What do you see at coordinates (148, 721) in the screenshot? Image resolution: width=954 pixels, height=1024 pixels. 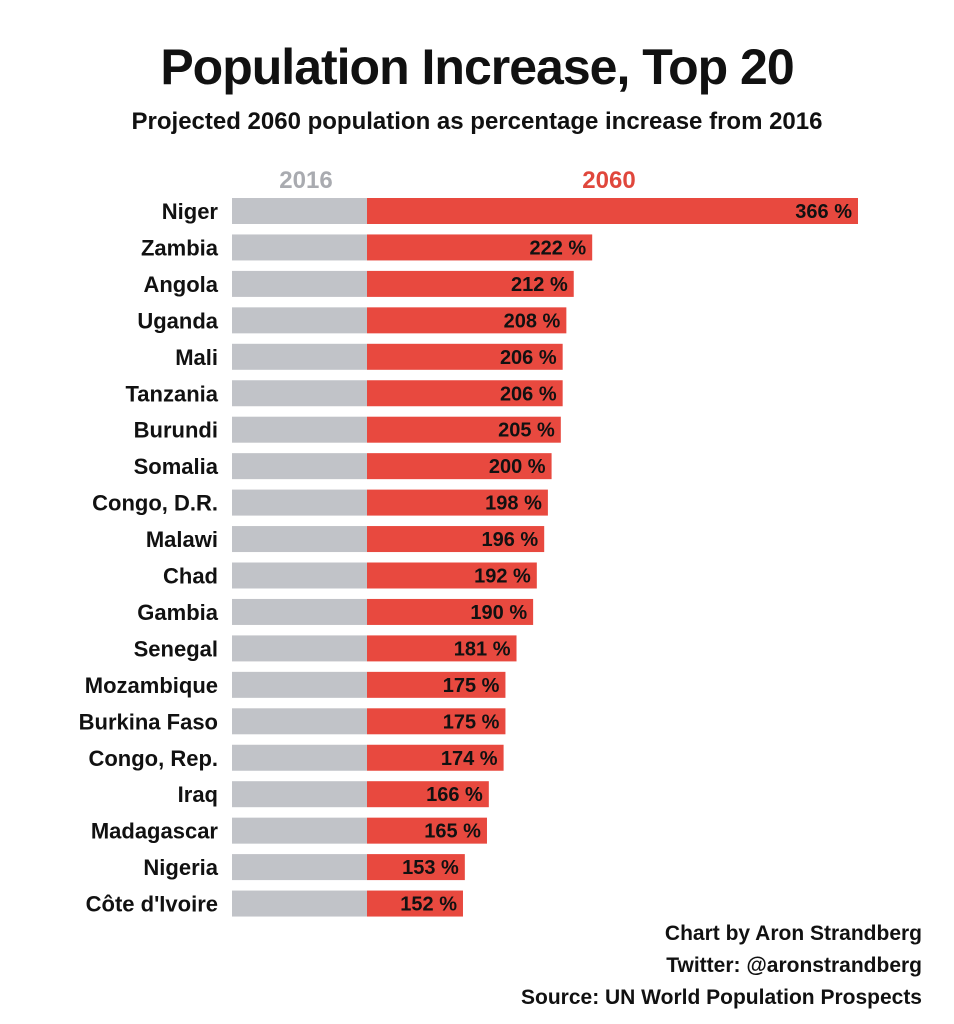 I see `category-label: Burkina Faso` at bounding box center [148, 721].